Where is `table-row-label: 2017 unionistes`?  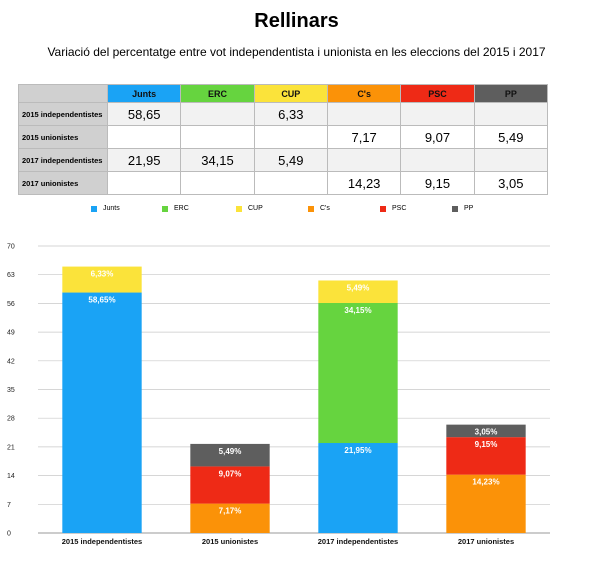 table-row-label: 2017 unionistes is located at coordinates (63, 183).